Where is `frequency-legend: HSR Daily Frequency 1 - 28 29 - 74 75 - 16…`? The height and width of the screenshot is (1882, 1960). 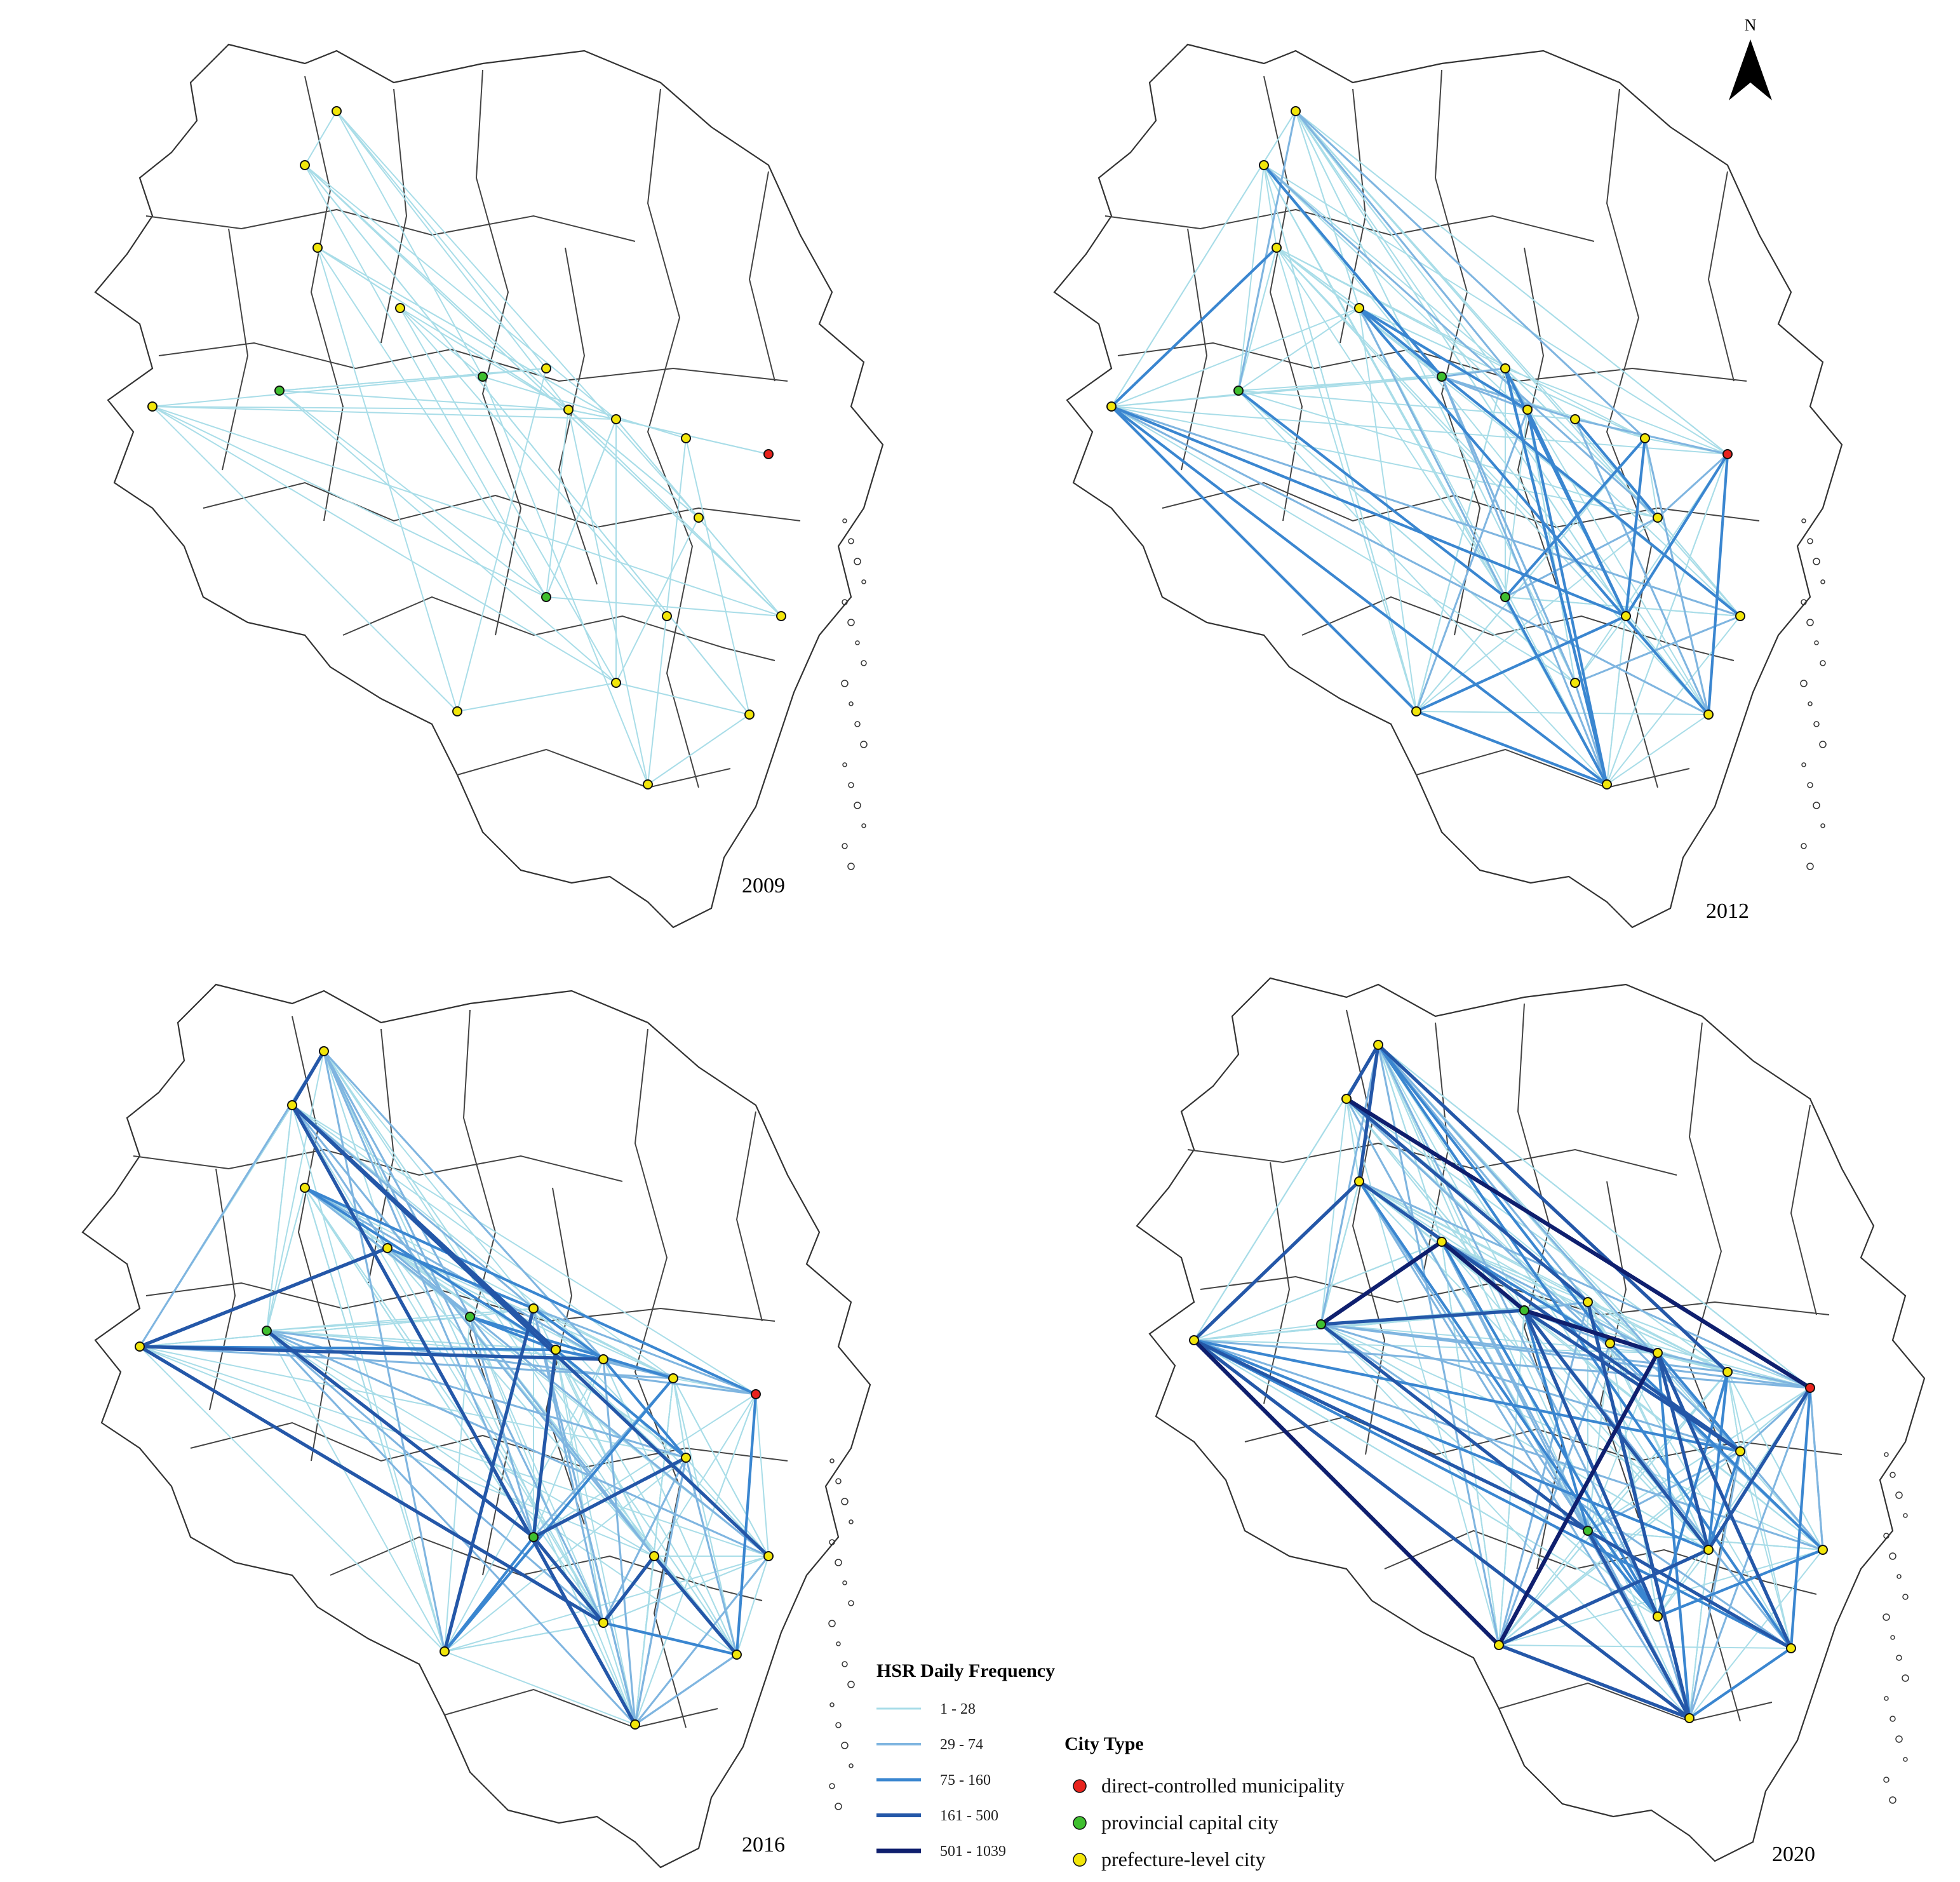 frequency-legend: HSR Daily Frequency 1 - 28 29 - 74 75 - 16… is located at coordinates (965, 1760).